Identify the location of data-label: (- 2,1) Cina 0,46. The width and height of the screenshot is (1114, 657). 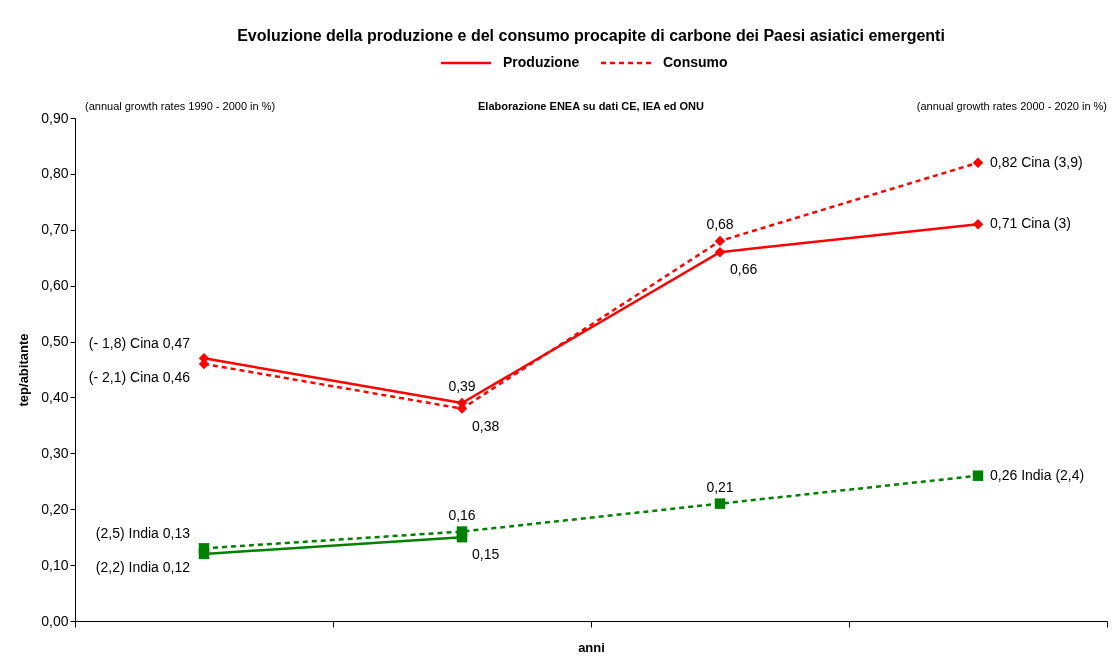
(139, 376).